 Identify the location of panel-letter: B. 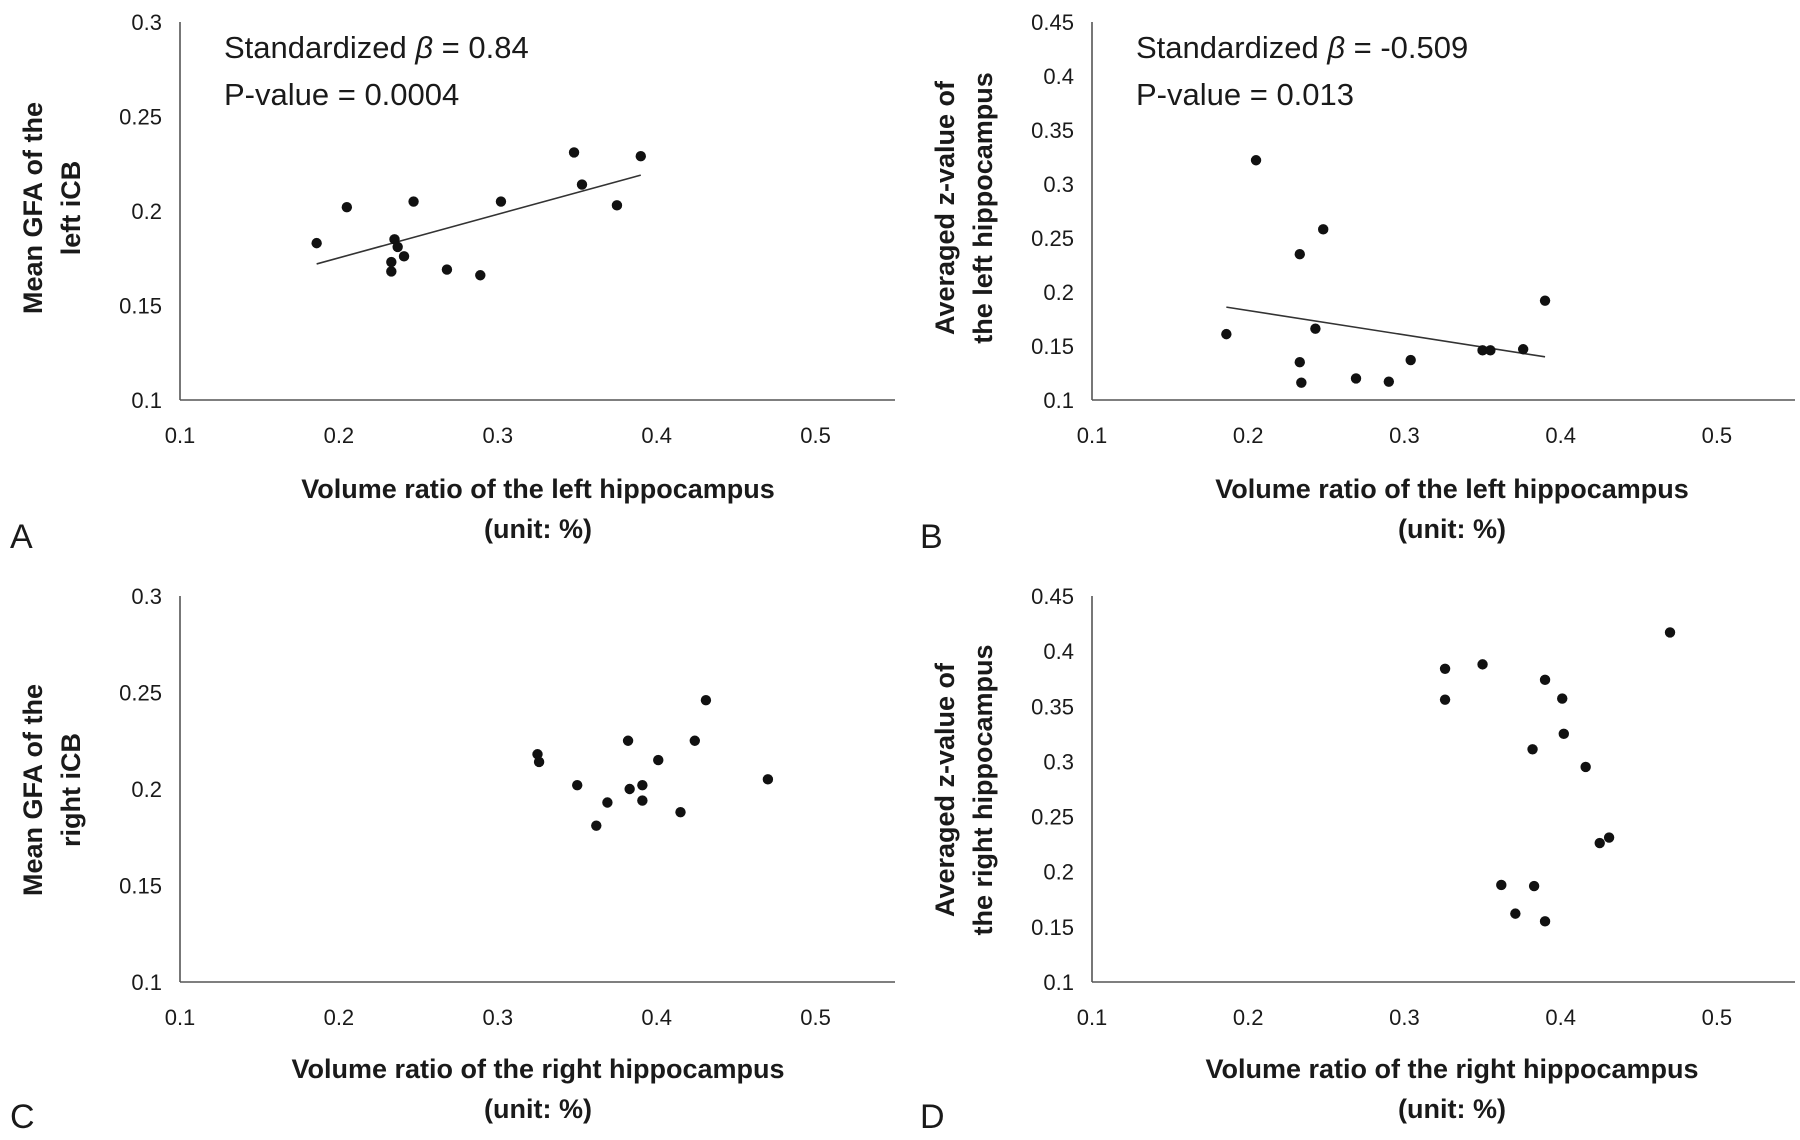
(931, 537).